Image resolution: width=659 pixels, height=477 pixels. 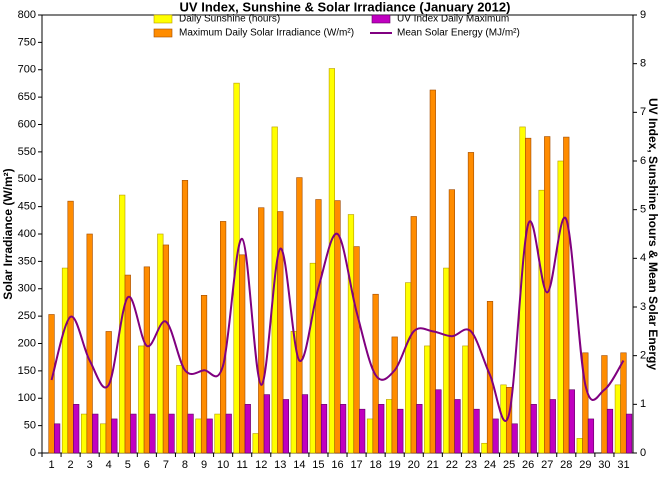 I want to click on x-tick-label: 21, so click(x=433, y=465).